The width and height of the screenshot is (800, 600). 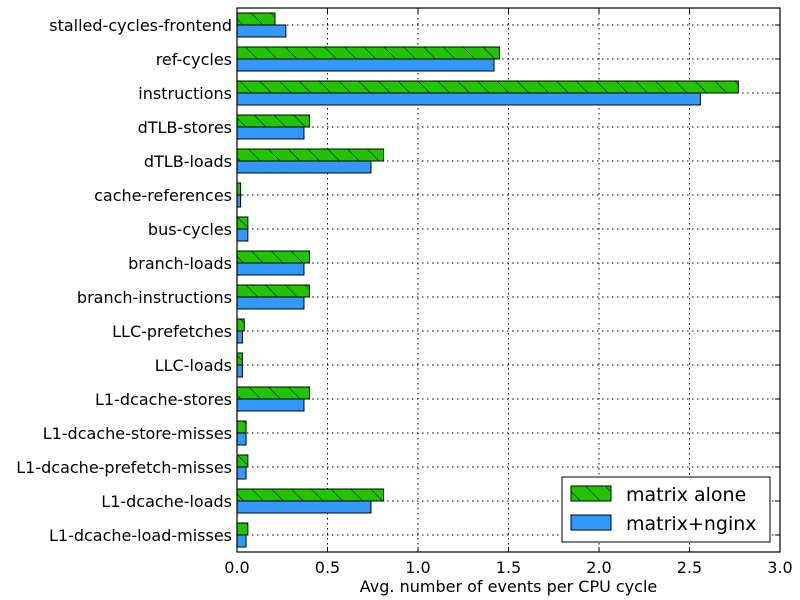 What do you see at coordinates (508, 586) in the screenshot?
I see `x-axis-title: Avg. number of events per CPU cycle` at bounding box center [508, 586].